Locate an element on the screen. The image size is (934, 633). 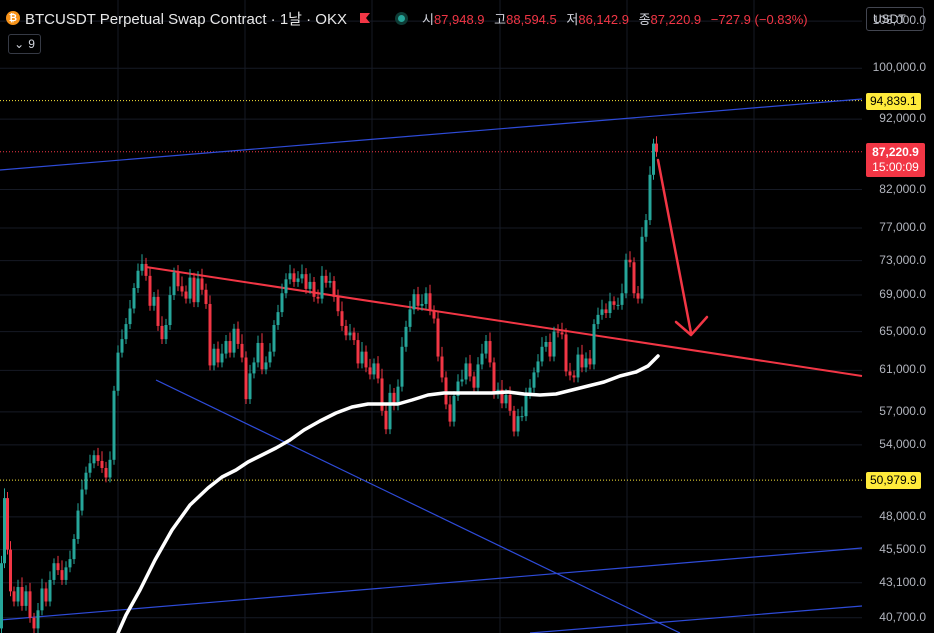
axis-tick-label: 69,000.0 is located at coordinates (902, 294).